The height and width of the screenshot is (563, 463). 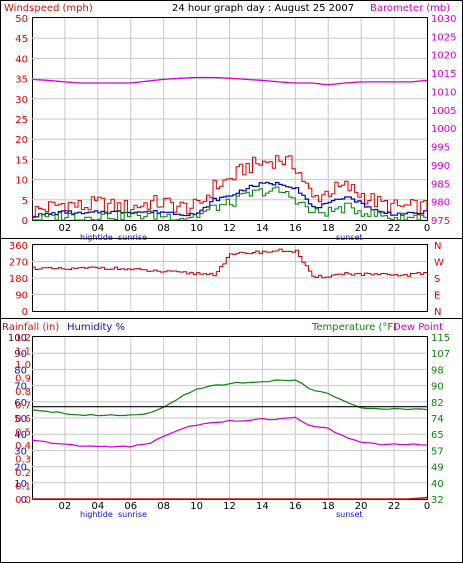 I want to click on temperature-series-line, so click(x=229, y=398).